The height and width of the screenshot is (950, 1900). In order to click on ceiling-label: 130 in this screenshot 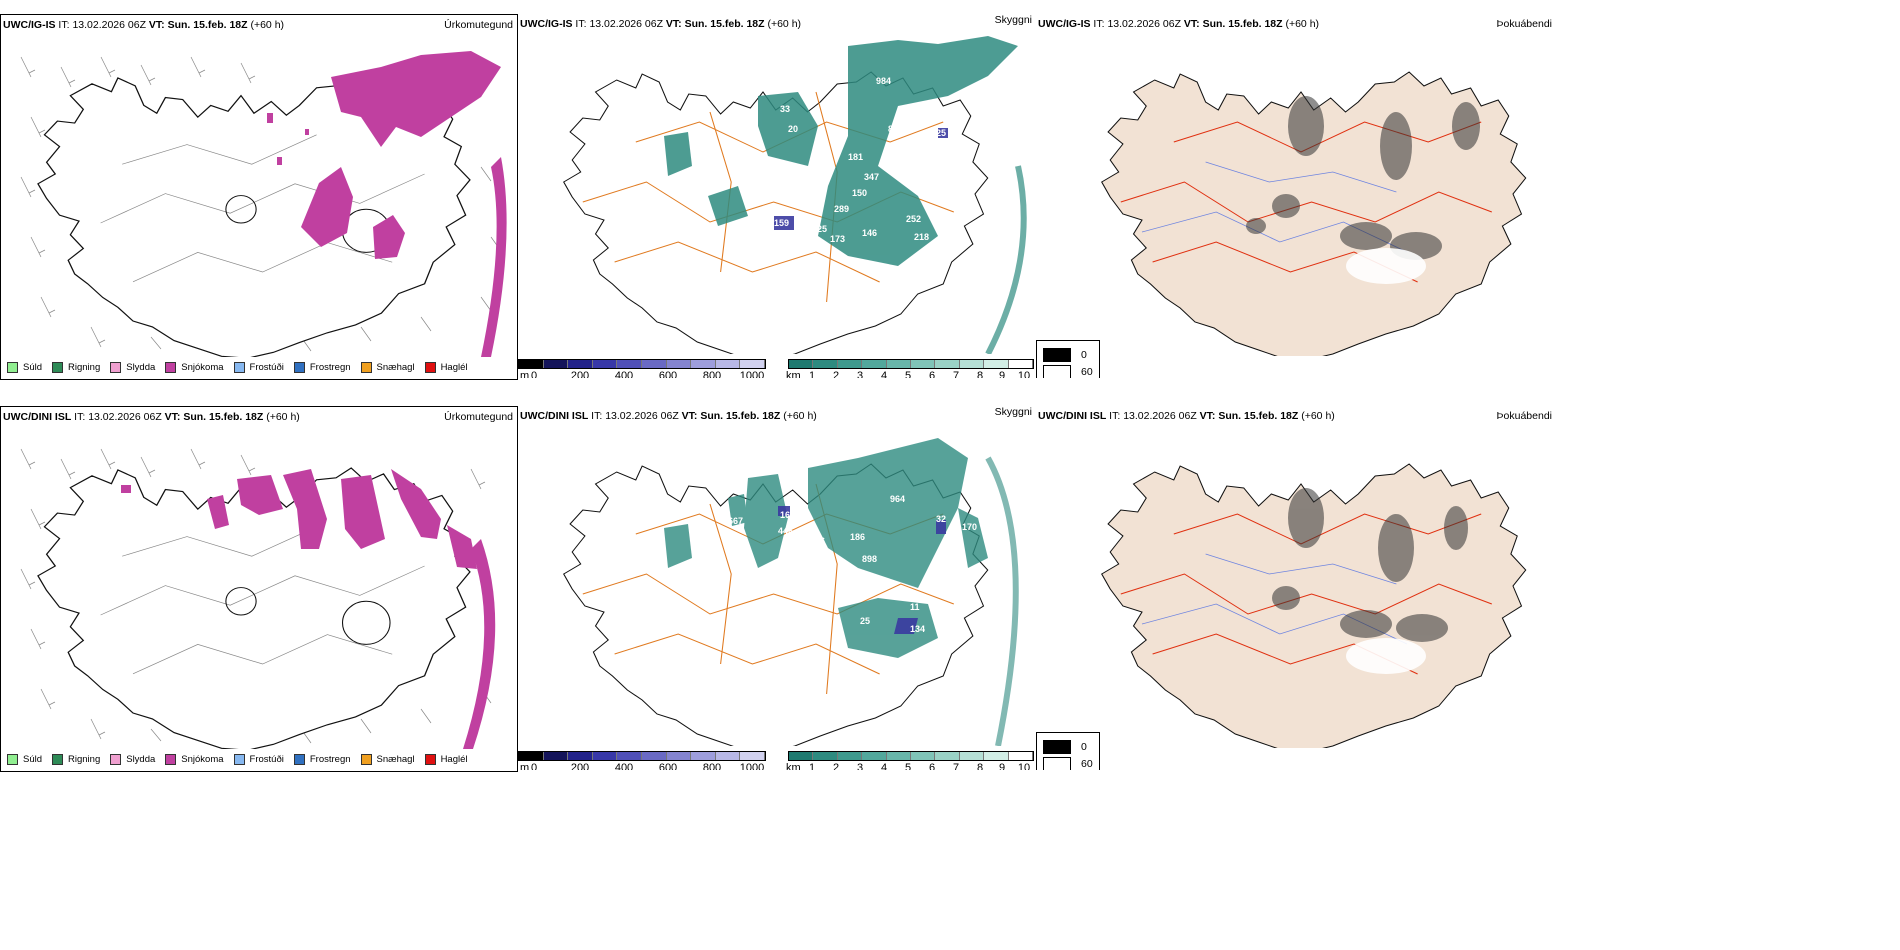, I will do `click(801, 171)`.